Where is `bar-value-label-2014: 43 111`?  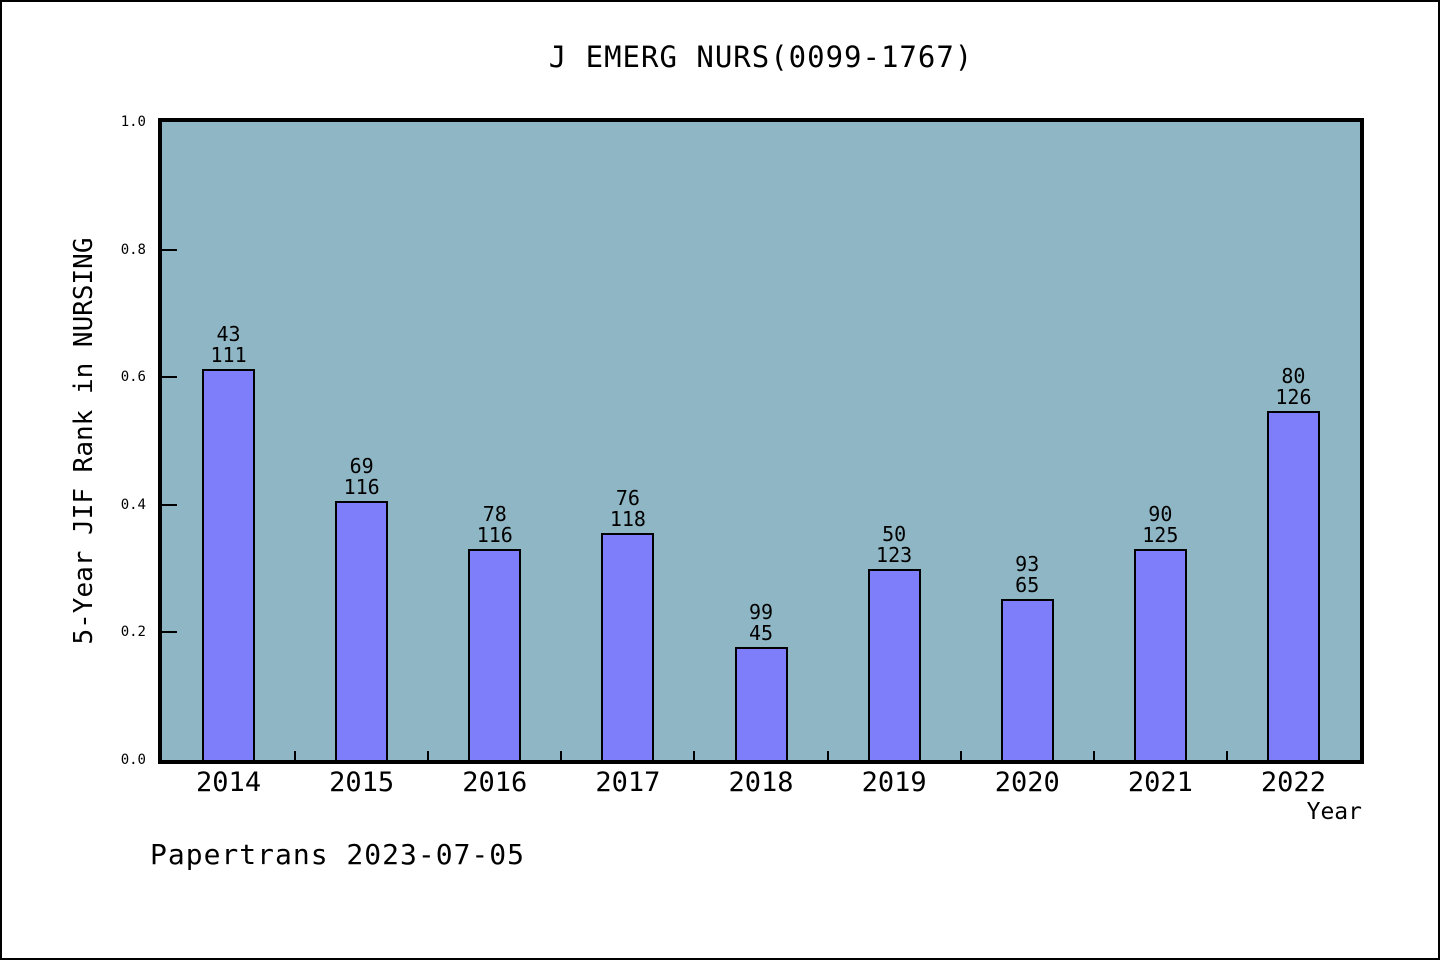 bar-value-label-2014: 43 111 is located at coordinates (229, 345).